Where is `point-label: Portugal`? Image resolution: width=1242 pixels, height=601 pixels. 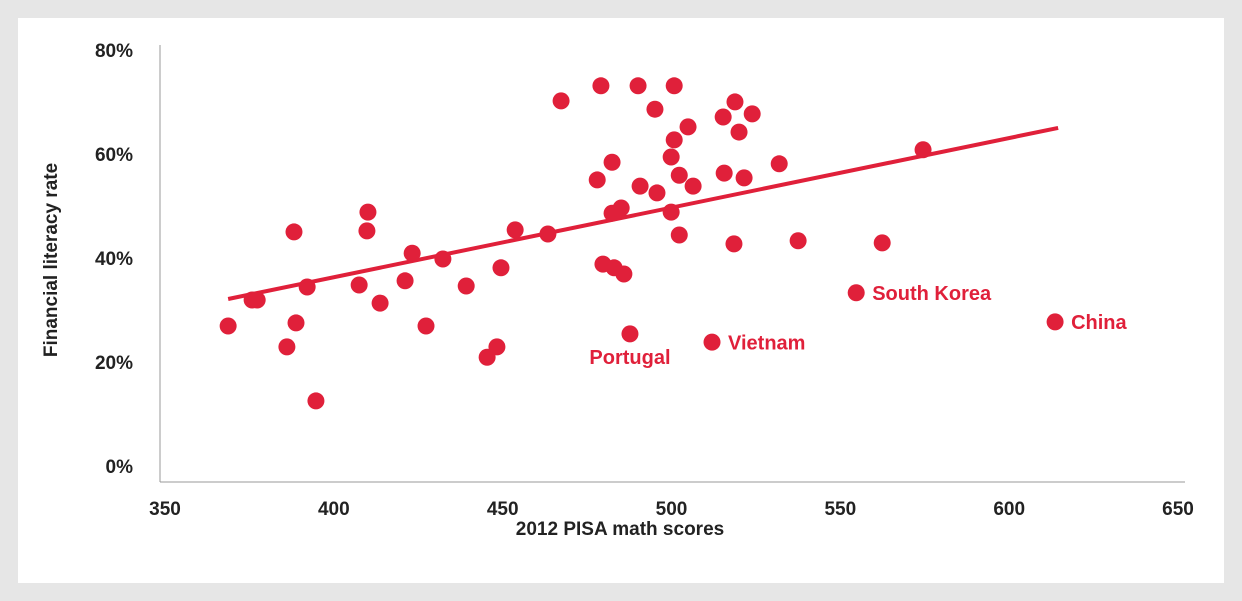 point-label: Portugal is located at coordinates (629, 358).